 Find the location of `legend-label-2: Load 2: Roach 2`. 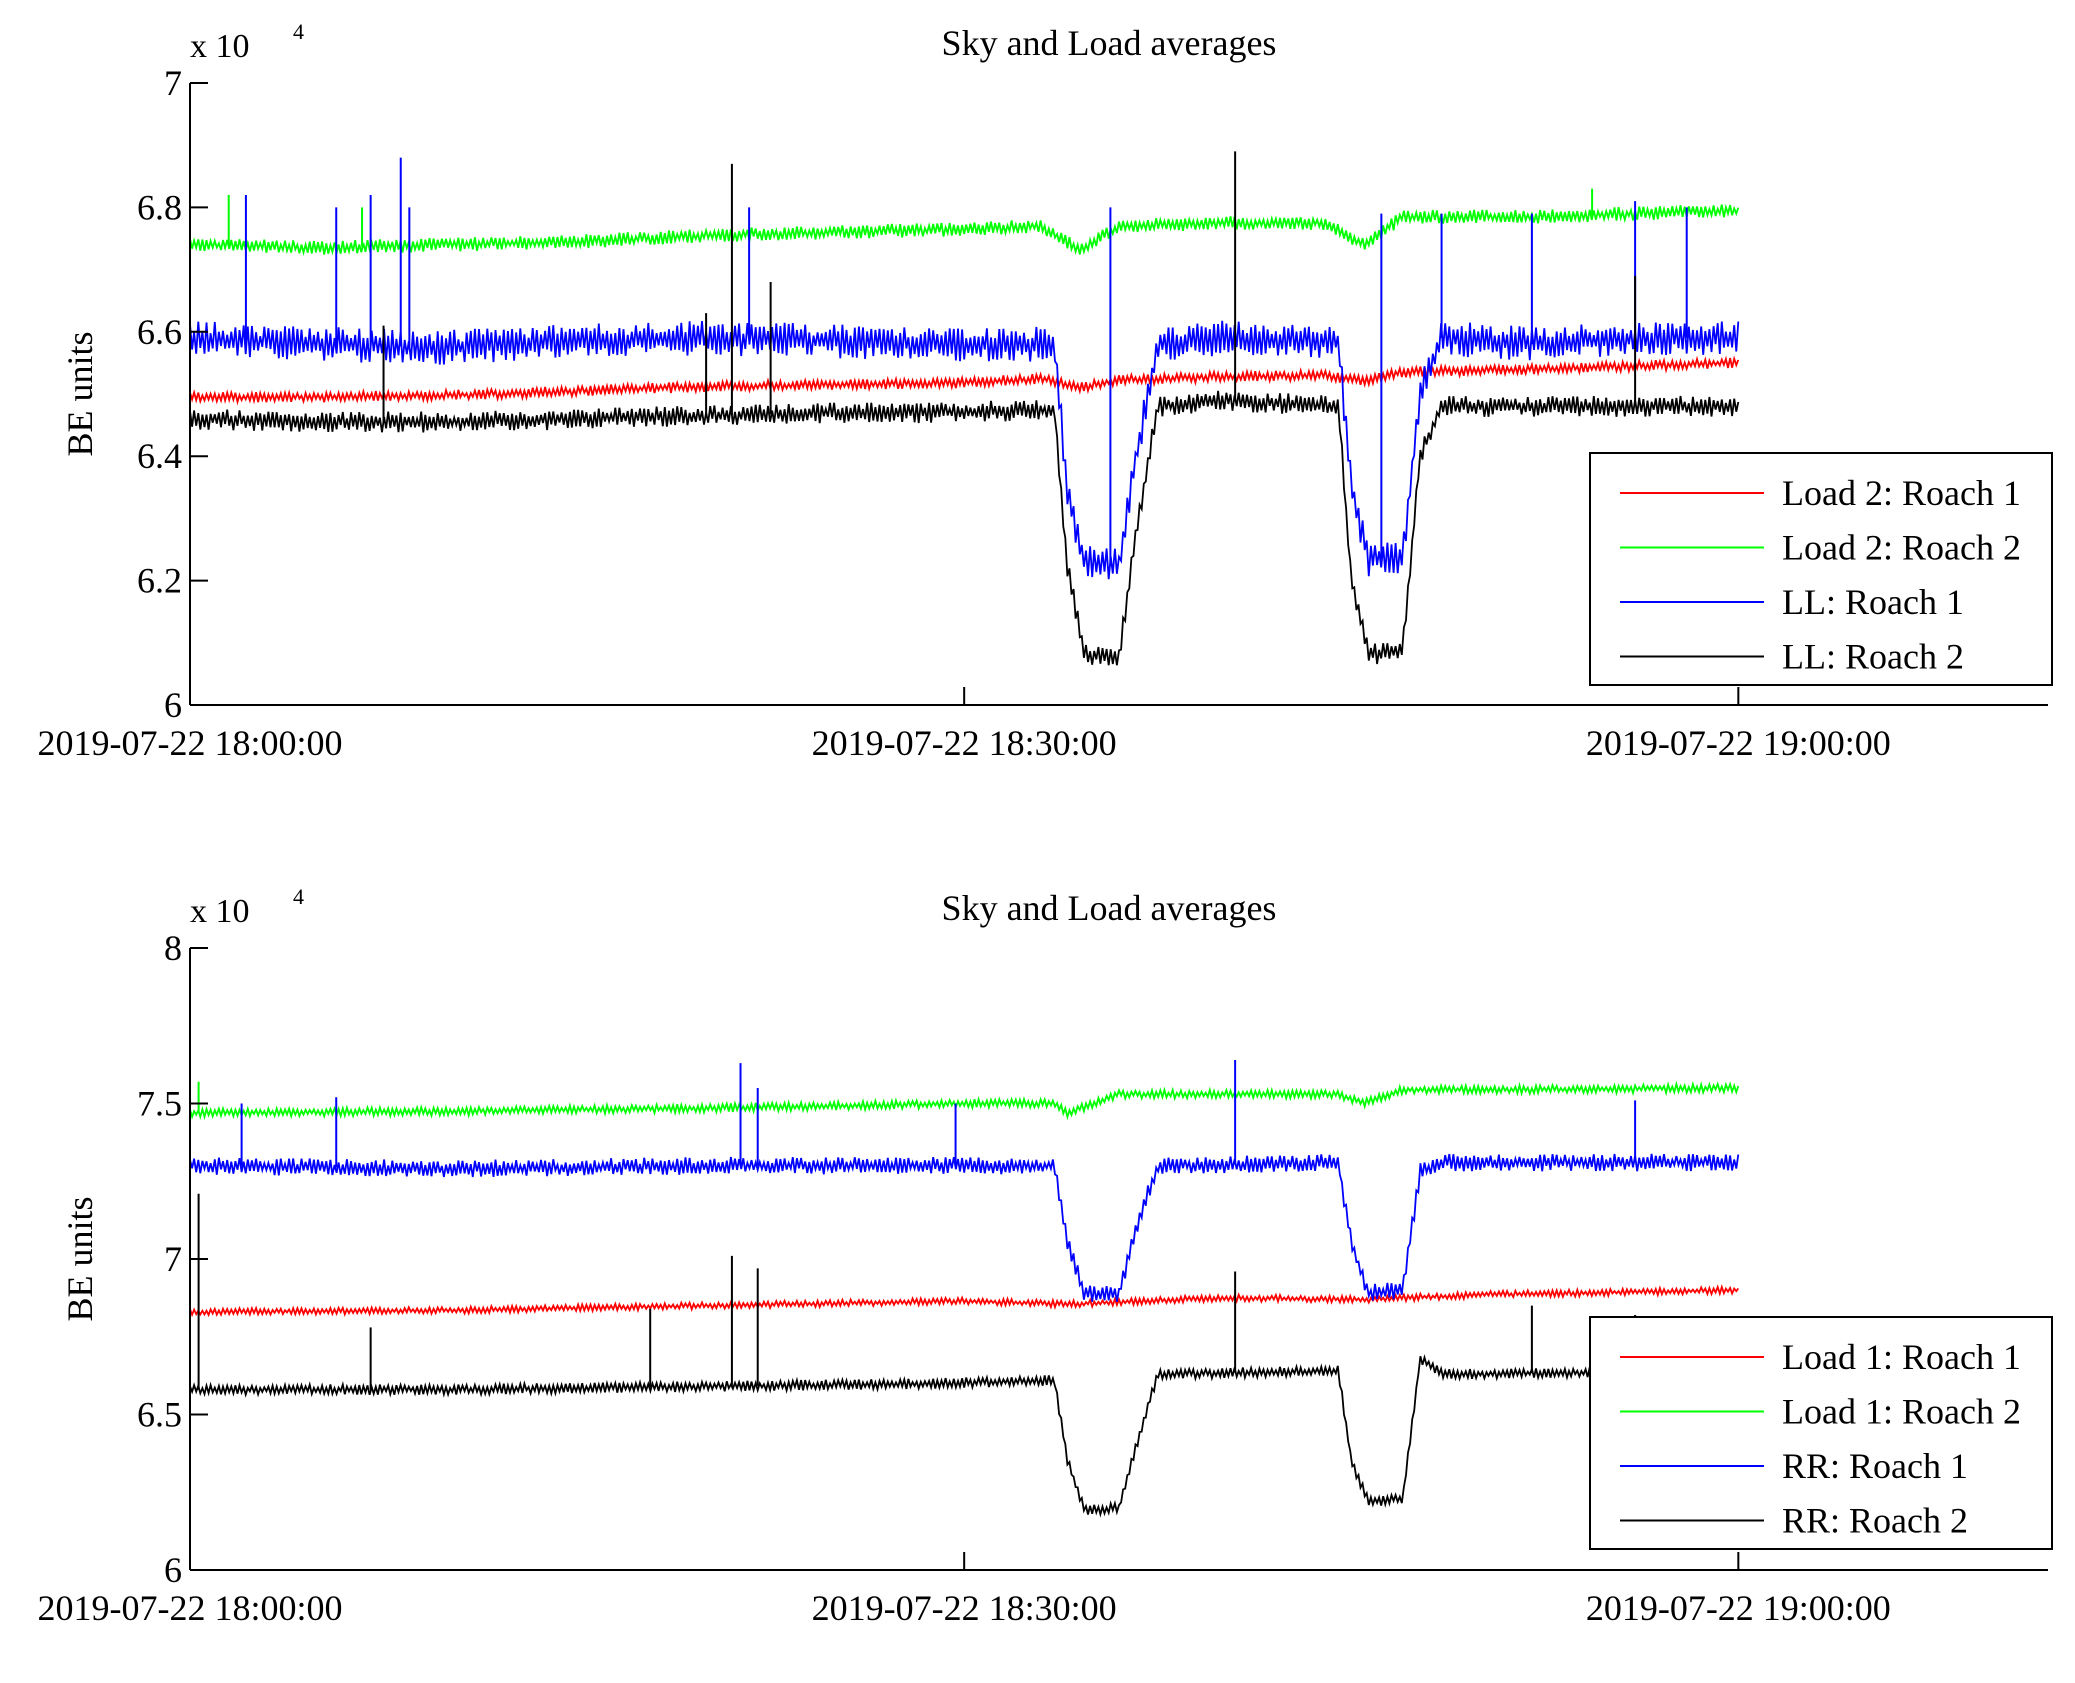

legend-label-2: Load 2: Roach 2 is located at coordinates (1901, 548).